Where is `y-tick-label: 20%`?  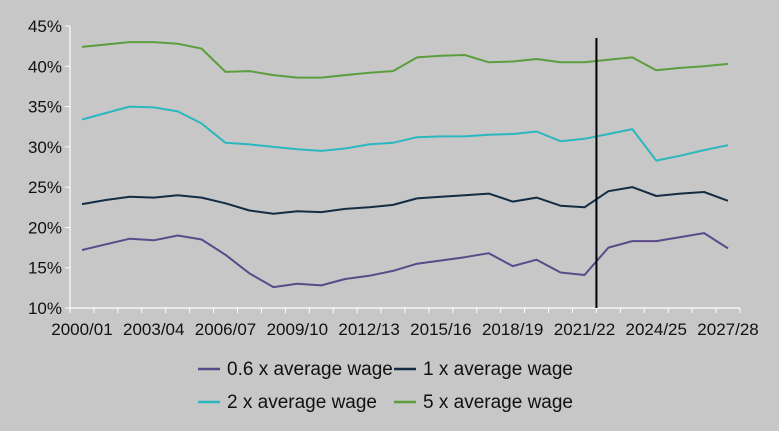
y-tick-label: 20% is located at coordinates (45, 227).